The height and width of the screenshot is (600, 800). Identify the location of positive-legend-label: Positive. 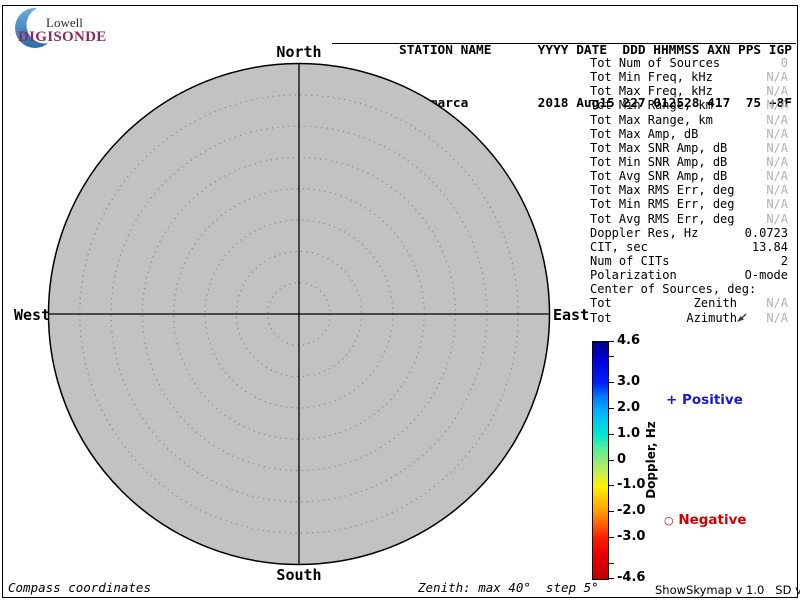
(712, 400).